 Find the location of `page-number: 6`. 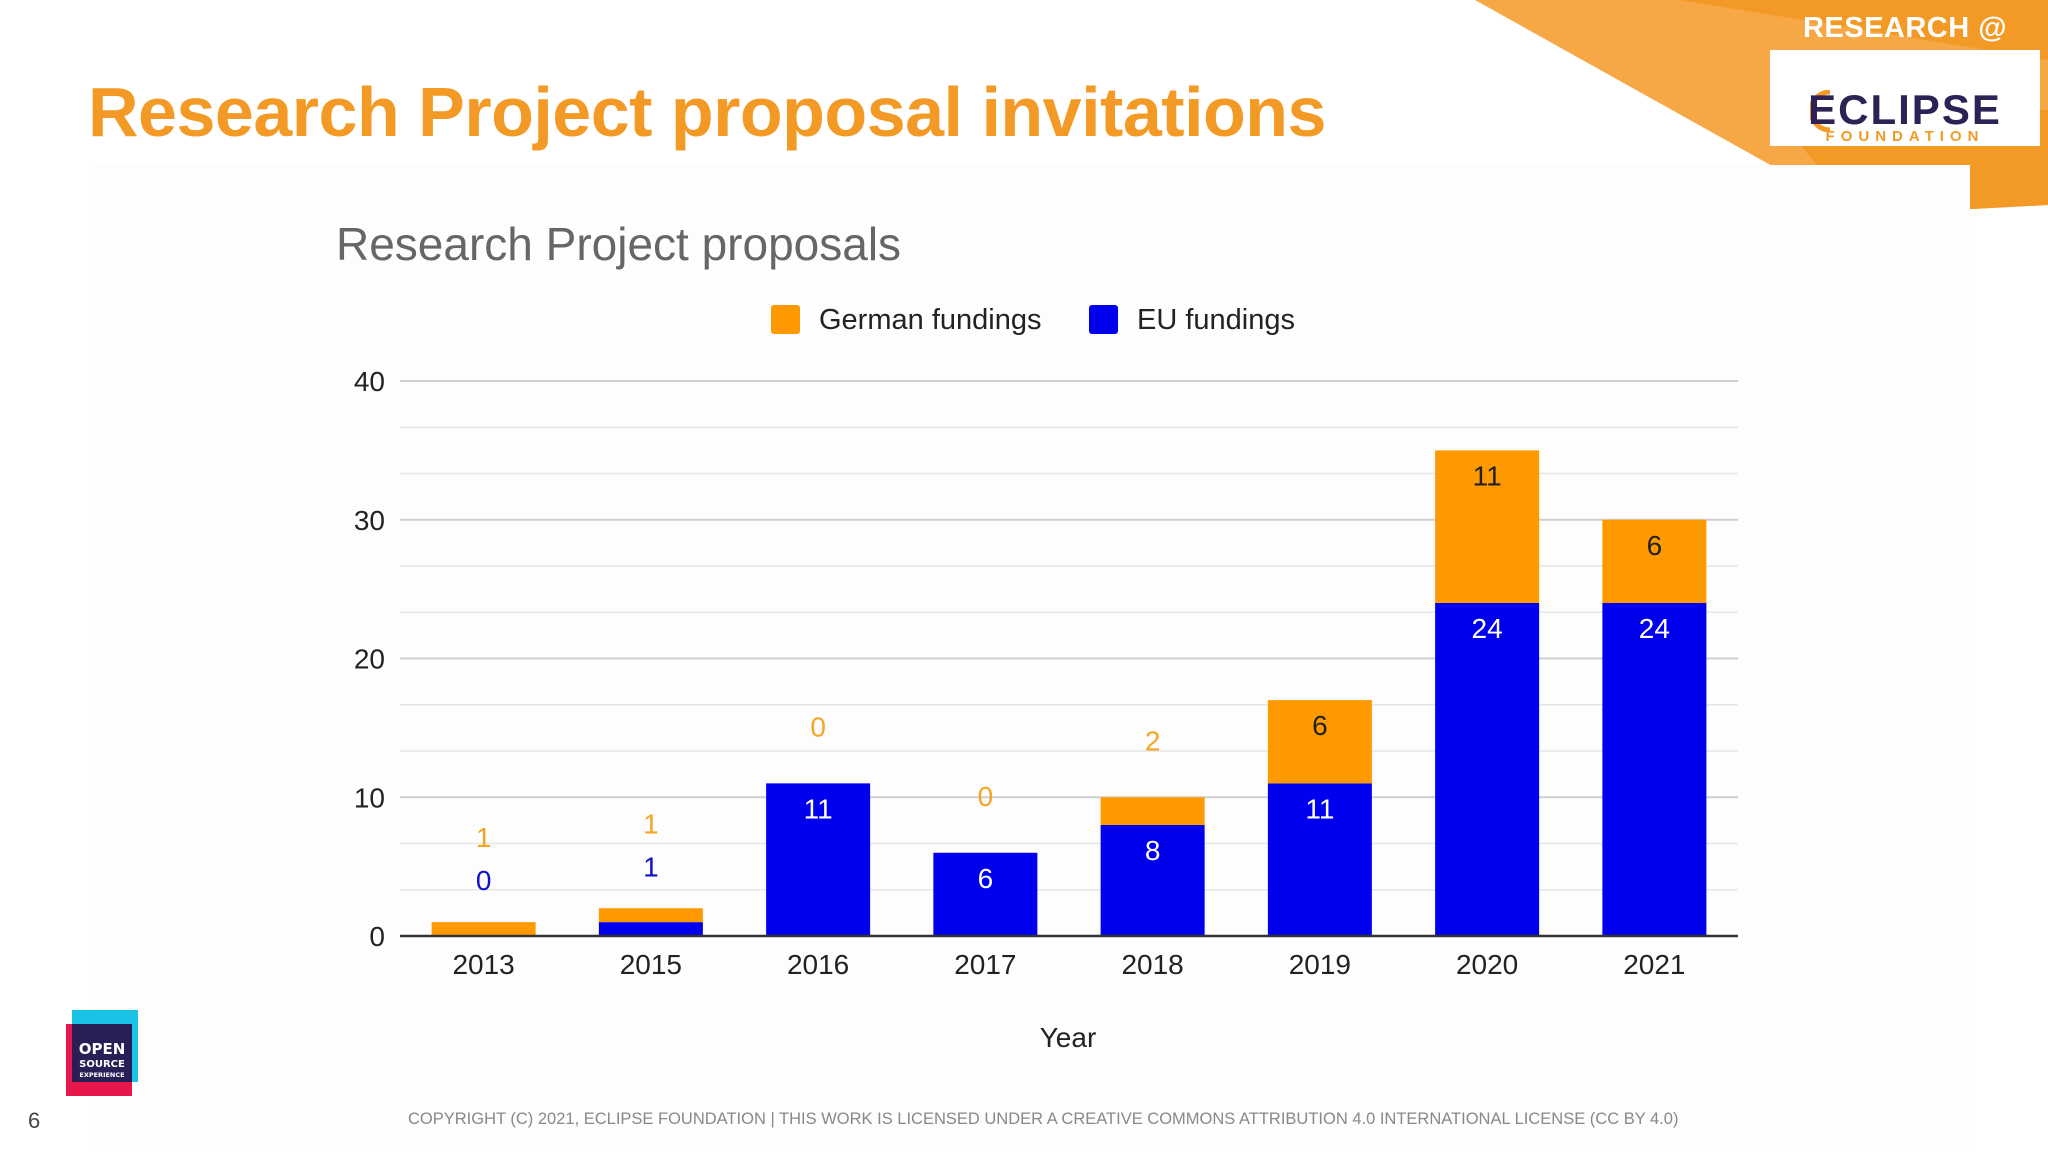

page-number: 6 is located at coordinates (34, 1120).